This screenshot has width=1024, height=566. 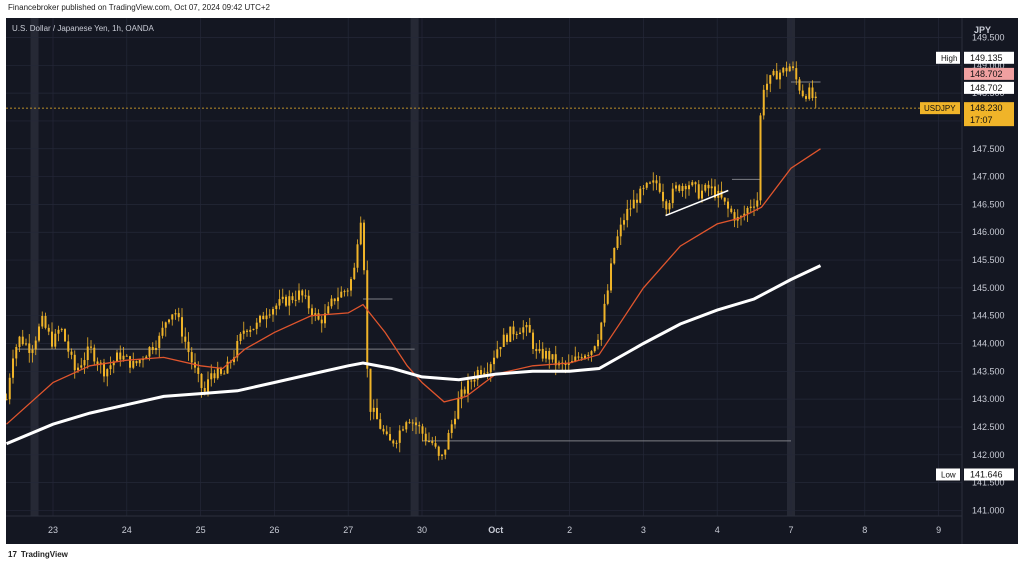 What do you see at coordinates (988, 316) in the screenshot?
I see `y-tick-label: 144.500` at bounding box center [988, 316].